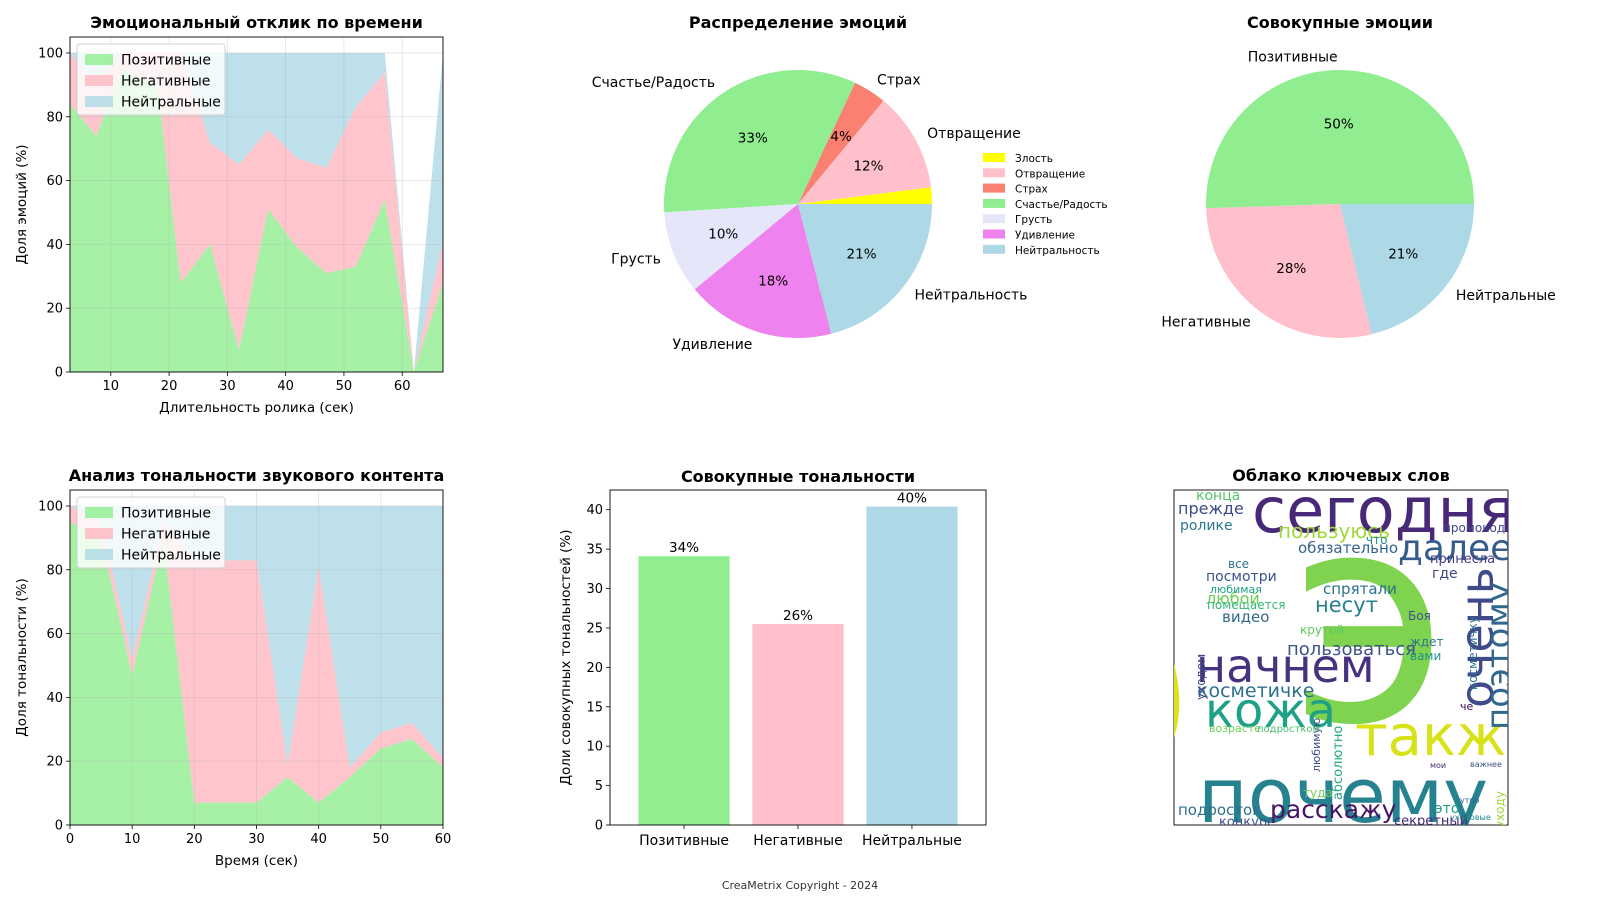 The image size is (1600, 900). Describe the element at coordinates (912, 499) in the screenshot. I see `bar-value-label: 40%` at that location.